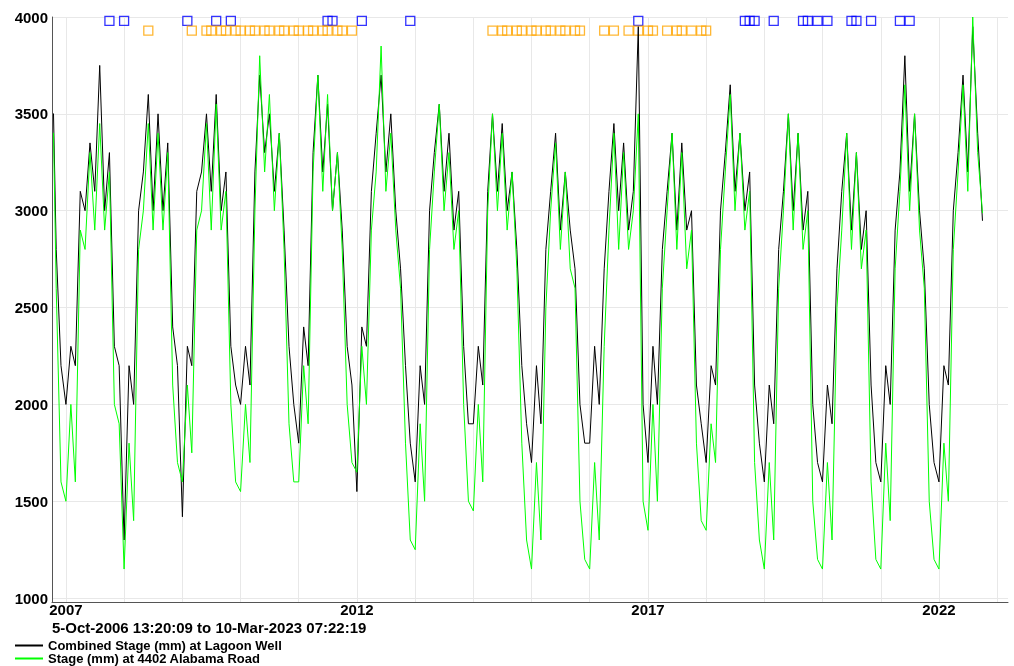 This screenshot has height=666, width=1014. What do you see at coordinates (31, 308) in the screenshot?
I see `y-tick-label: 2500` at bounding box center [31, 308].